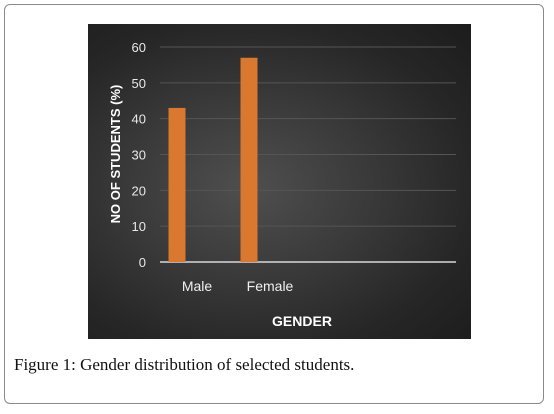 Image resolution: width=554 pixels, height=414 pixels. What do you see at coordinates (139, 226) in the screenshot?
I see `y-tick-label: 10` at bounding box center [139, 226].